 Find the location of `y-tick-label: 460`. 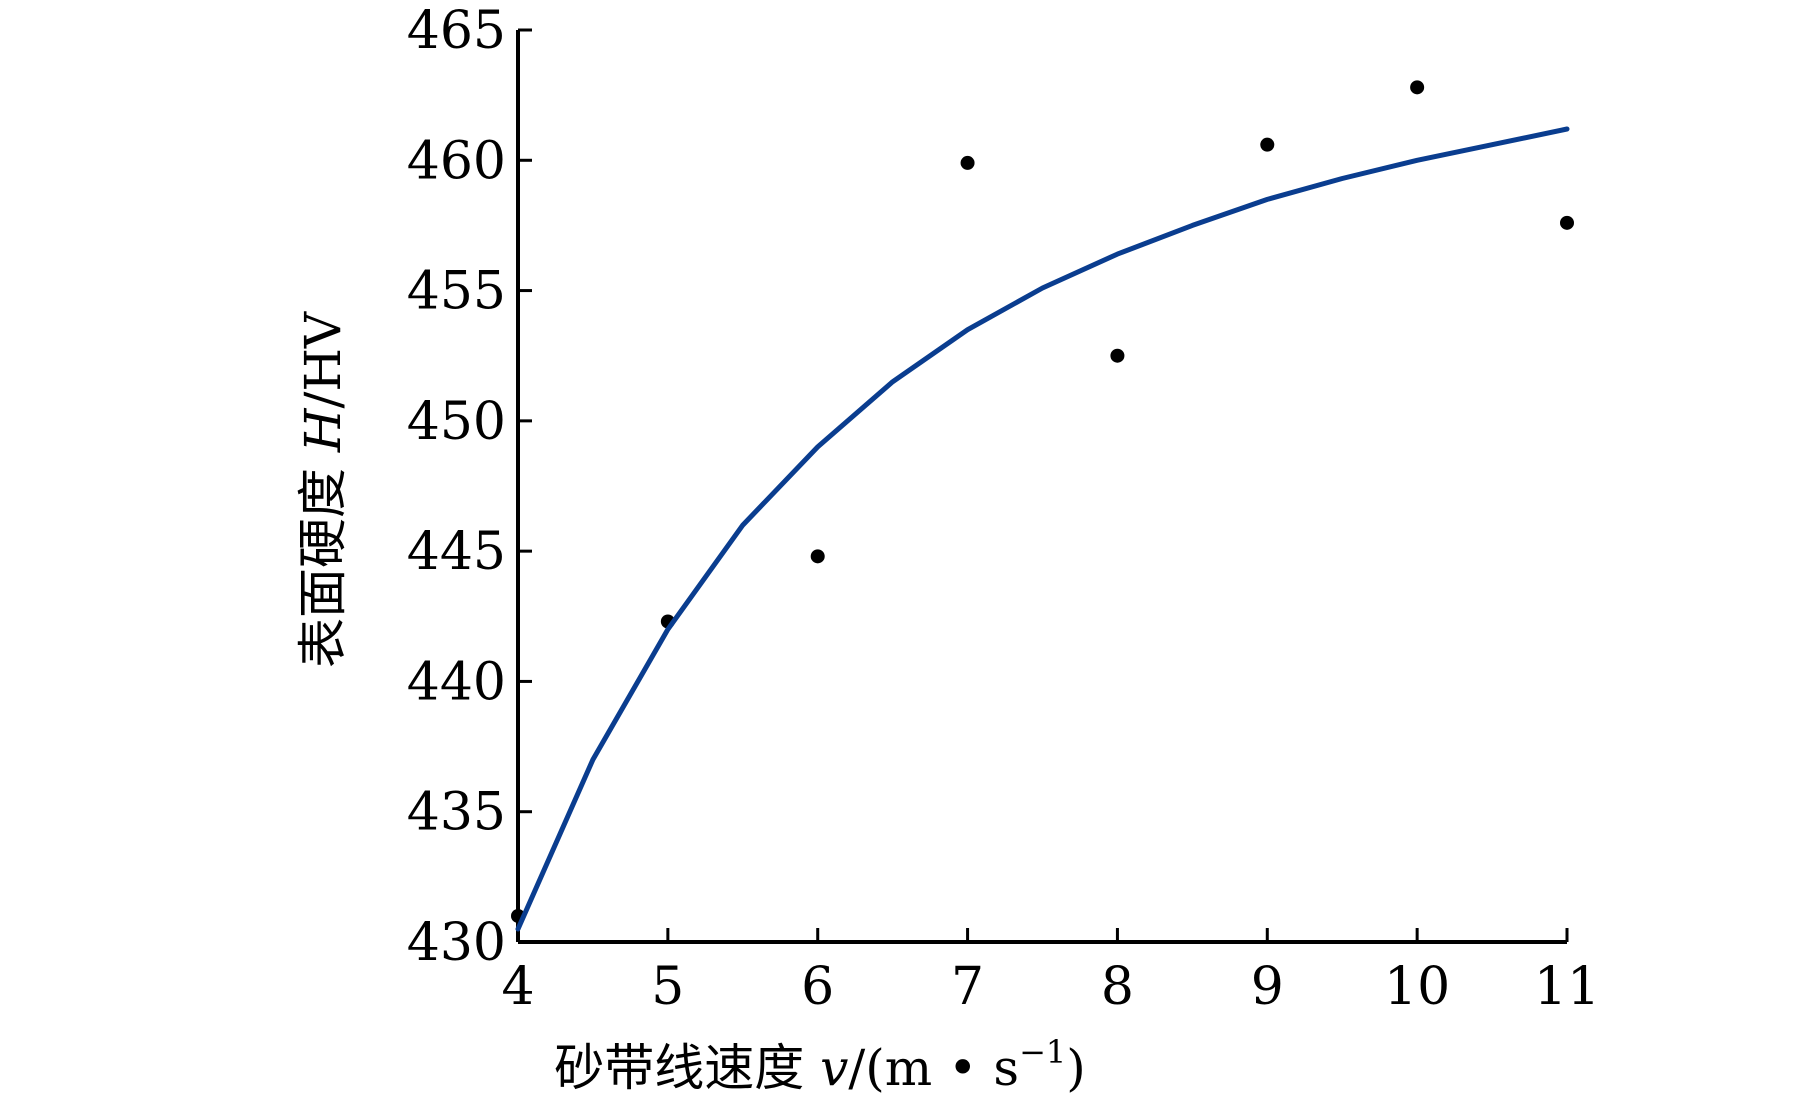

y-tick-label: 460 is located at coordinates (456, 161).